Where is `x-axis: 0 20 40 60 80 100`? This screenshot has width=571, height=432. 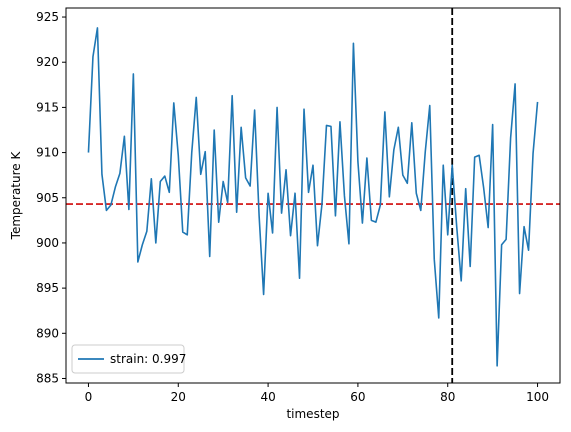 x-axis: 0 20 40 60 80 100 is located at coordinates (317, 393).